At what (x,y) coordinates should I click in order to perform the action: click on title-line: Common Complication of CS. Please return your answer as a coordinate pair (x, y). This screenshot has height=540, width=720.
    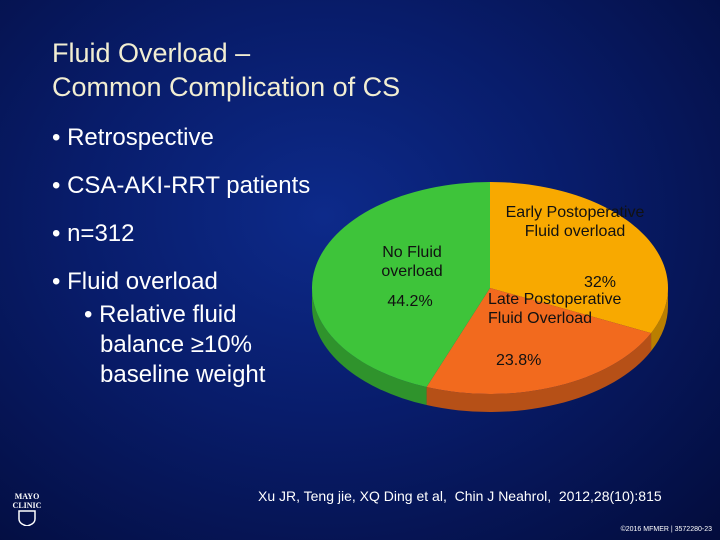
    Looking at the image, I should click on (226, 87).